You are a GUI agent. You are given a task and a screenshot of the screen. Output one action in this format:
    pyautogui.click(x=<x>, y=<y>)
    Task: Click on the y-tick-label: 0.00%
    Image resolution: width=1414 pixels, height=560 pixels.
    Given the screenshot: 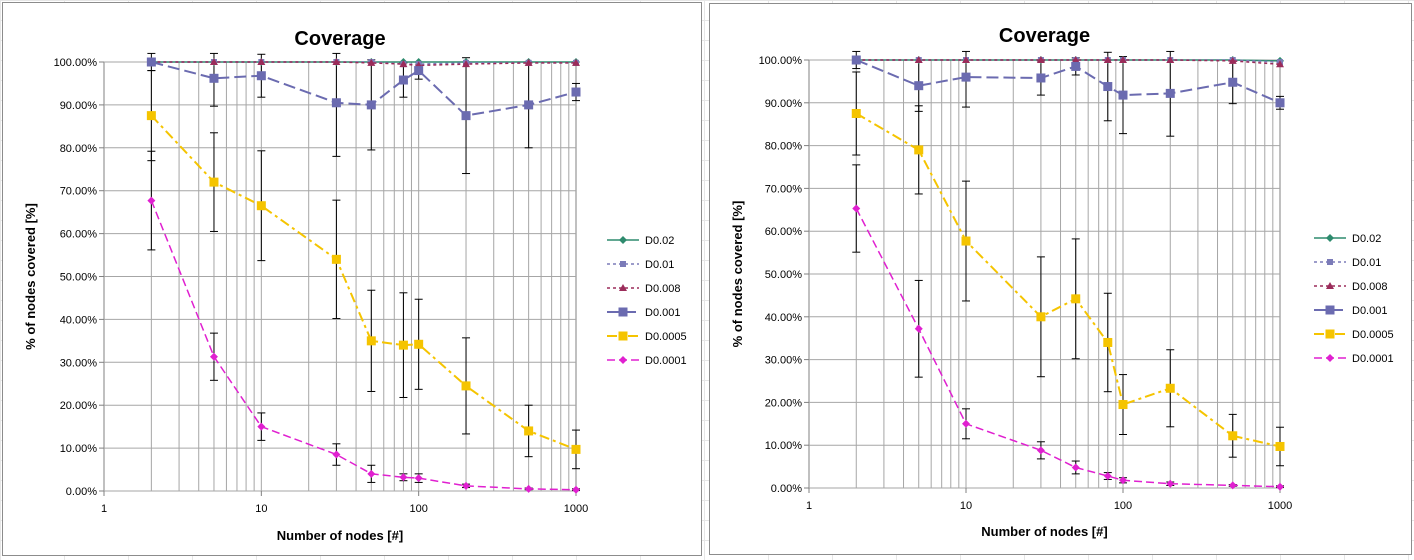 What is the action you would take?
    pyautogui.click(x=81, y=492)
    